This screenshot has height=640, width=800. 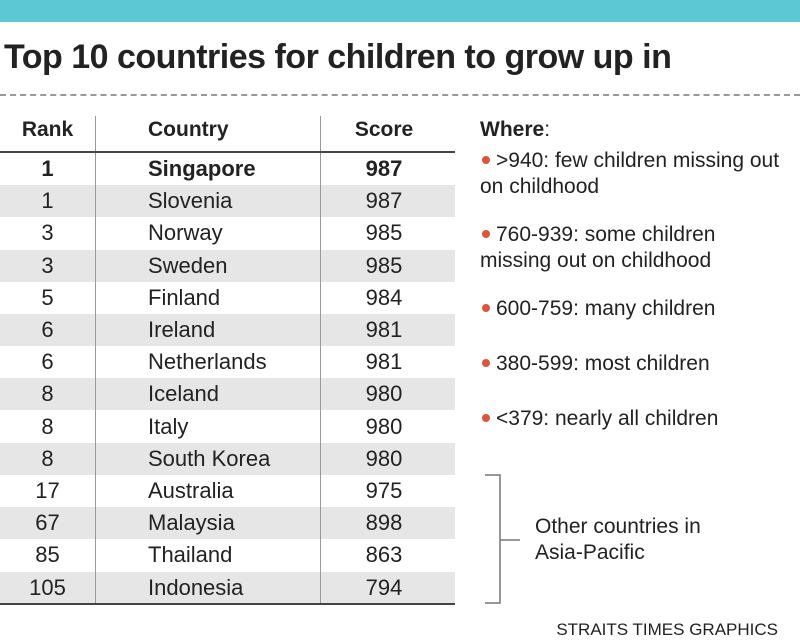 I want to click on legend-title: Where:, so click(x=515, y=129).